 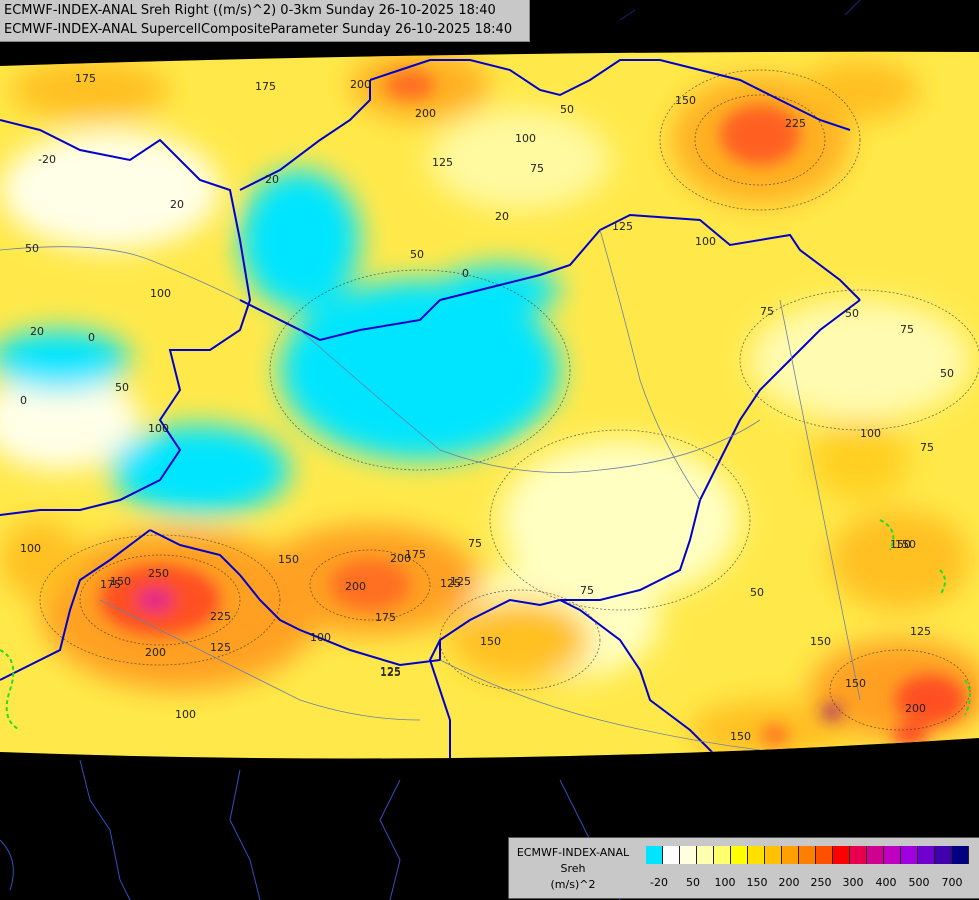 I want to click on legend-unit: (m/s)^2, so click(x=573, y=884).